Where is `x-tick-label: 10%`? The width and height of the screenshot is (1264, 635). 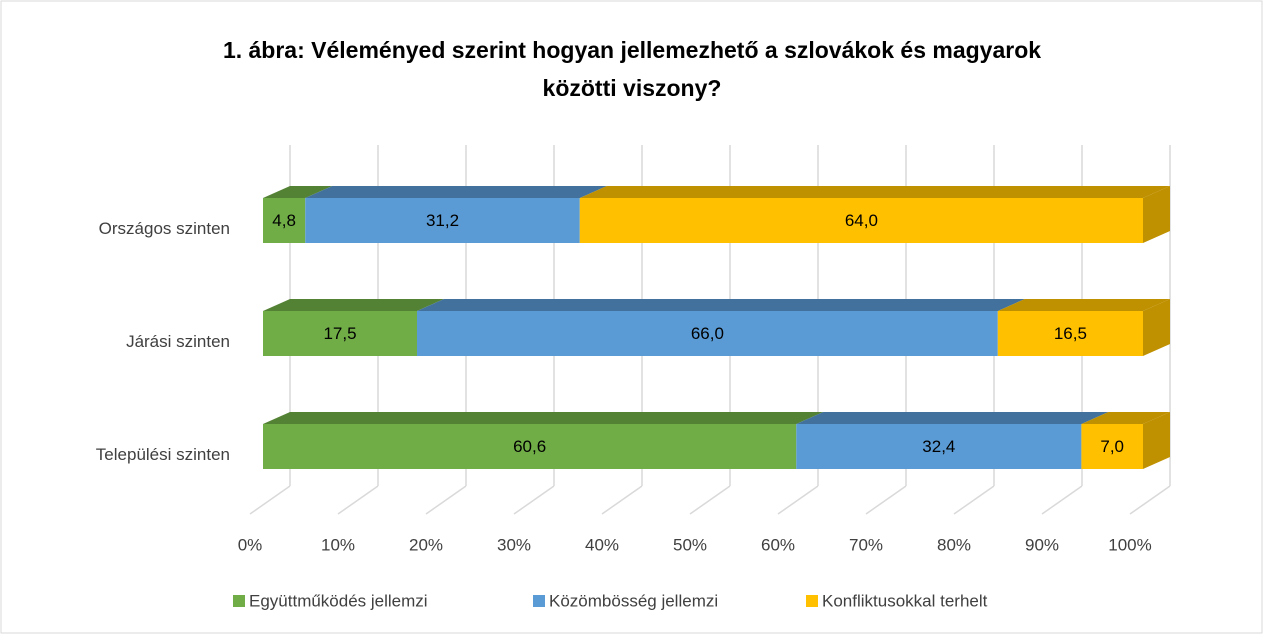
x-tick-label: 10% is located at coordinates (338, 544).